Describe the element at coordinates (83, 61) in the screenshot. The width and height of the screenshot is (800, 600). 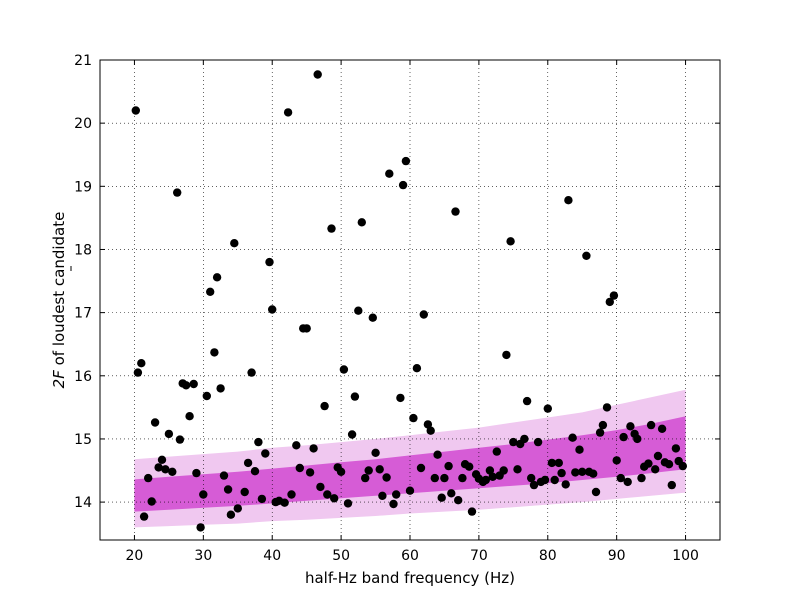
I see `y-tick-label: 21` at that location.